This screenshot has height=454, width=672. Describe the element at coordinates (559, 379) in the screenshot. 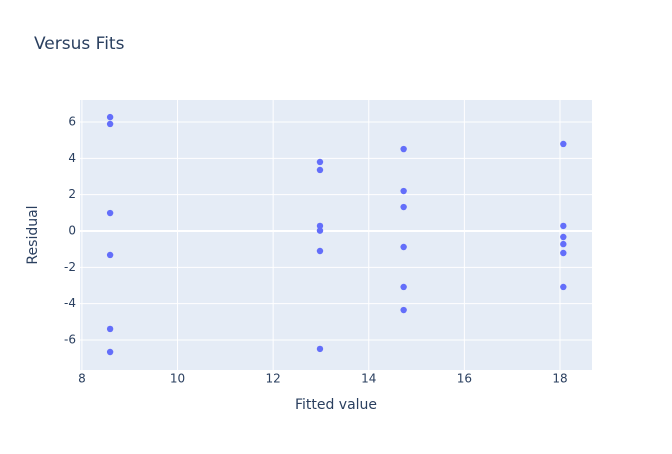

I see `x-tick-label: 18` at that location.